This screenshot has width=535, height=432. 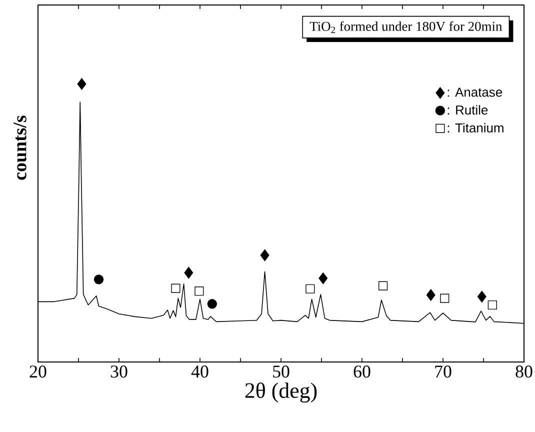 What do you see at coordinates (38, 372) in the screenshot?
I see `x-tick-label: 20` at bounding box center [38, 372].